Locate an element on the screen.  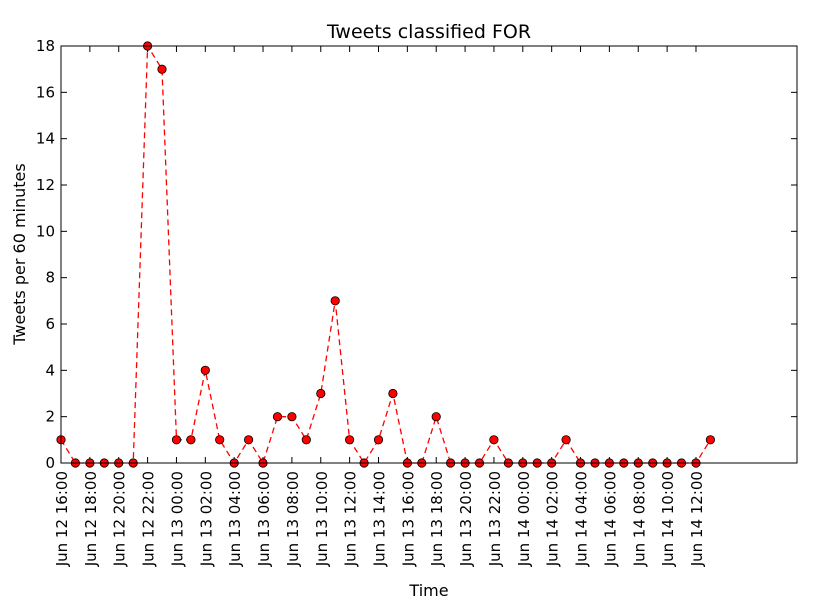
y-tick-label: 0 is located at coordinates (50, 463).